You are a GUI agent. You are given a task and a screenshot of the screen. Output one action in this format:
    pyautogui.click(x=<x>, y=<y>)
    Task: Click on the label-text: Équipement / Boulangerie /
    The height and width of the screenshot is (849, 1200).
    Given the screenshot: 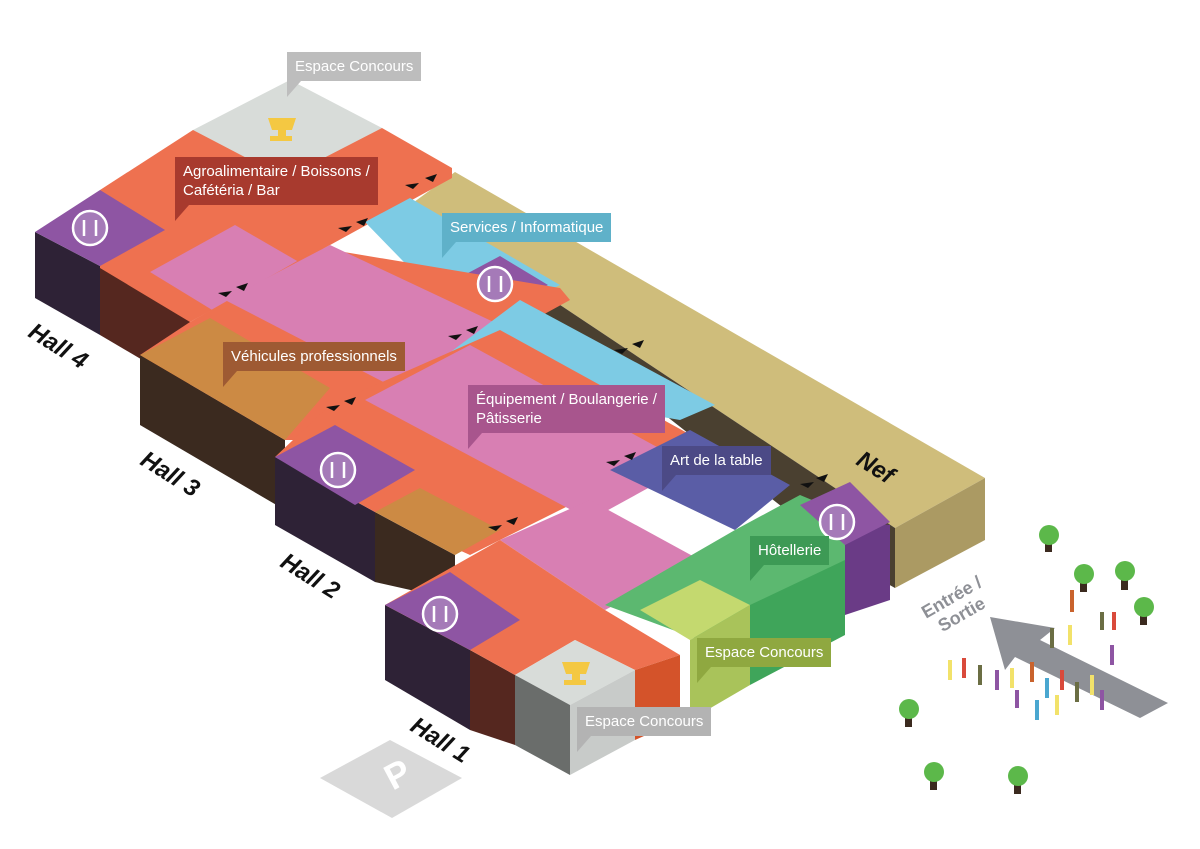 What is the action you would take?
    pyautogui.click(x=566, y=399)
    